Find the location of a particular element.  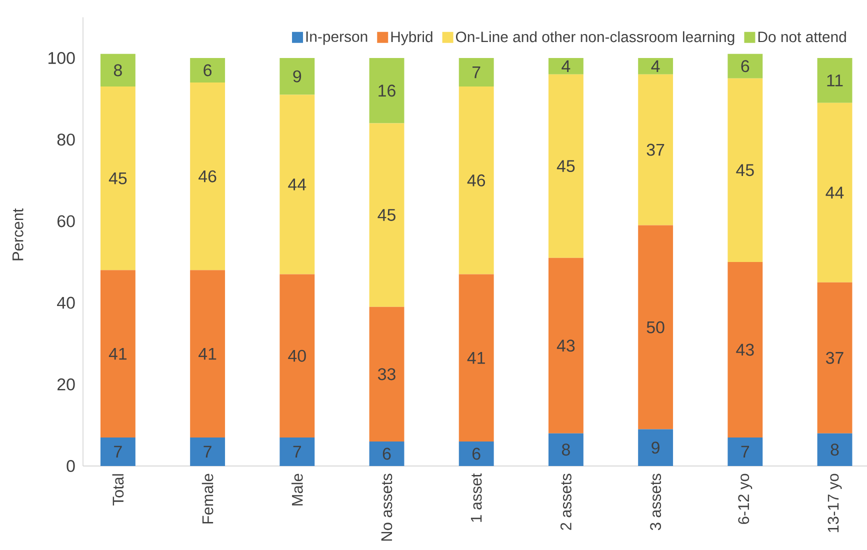

x-tick-label: 1 asset is located at coordinates (476, 497).